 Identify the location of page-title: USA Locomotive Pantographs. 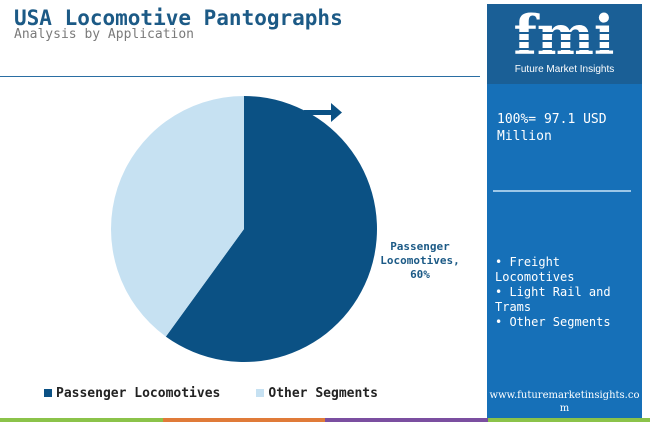
(178, 18).